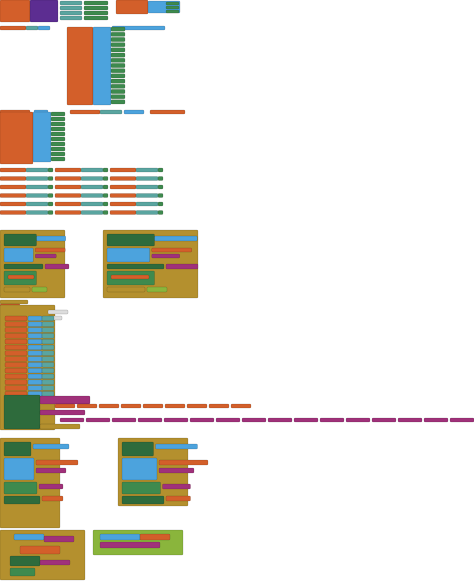 This screenshot has height=585, width=474. I want to click on event-block, so click(130, 240).